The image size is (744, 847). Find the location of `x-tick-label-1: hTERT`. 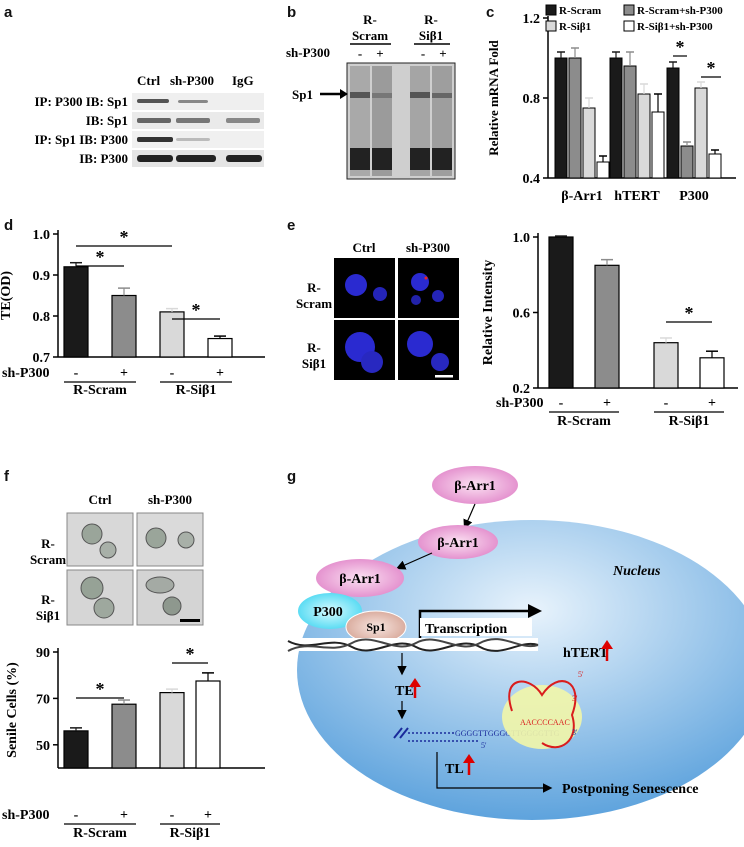

x-tick-label-1: hTERT is located at coordinates (637, 196).